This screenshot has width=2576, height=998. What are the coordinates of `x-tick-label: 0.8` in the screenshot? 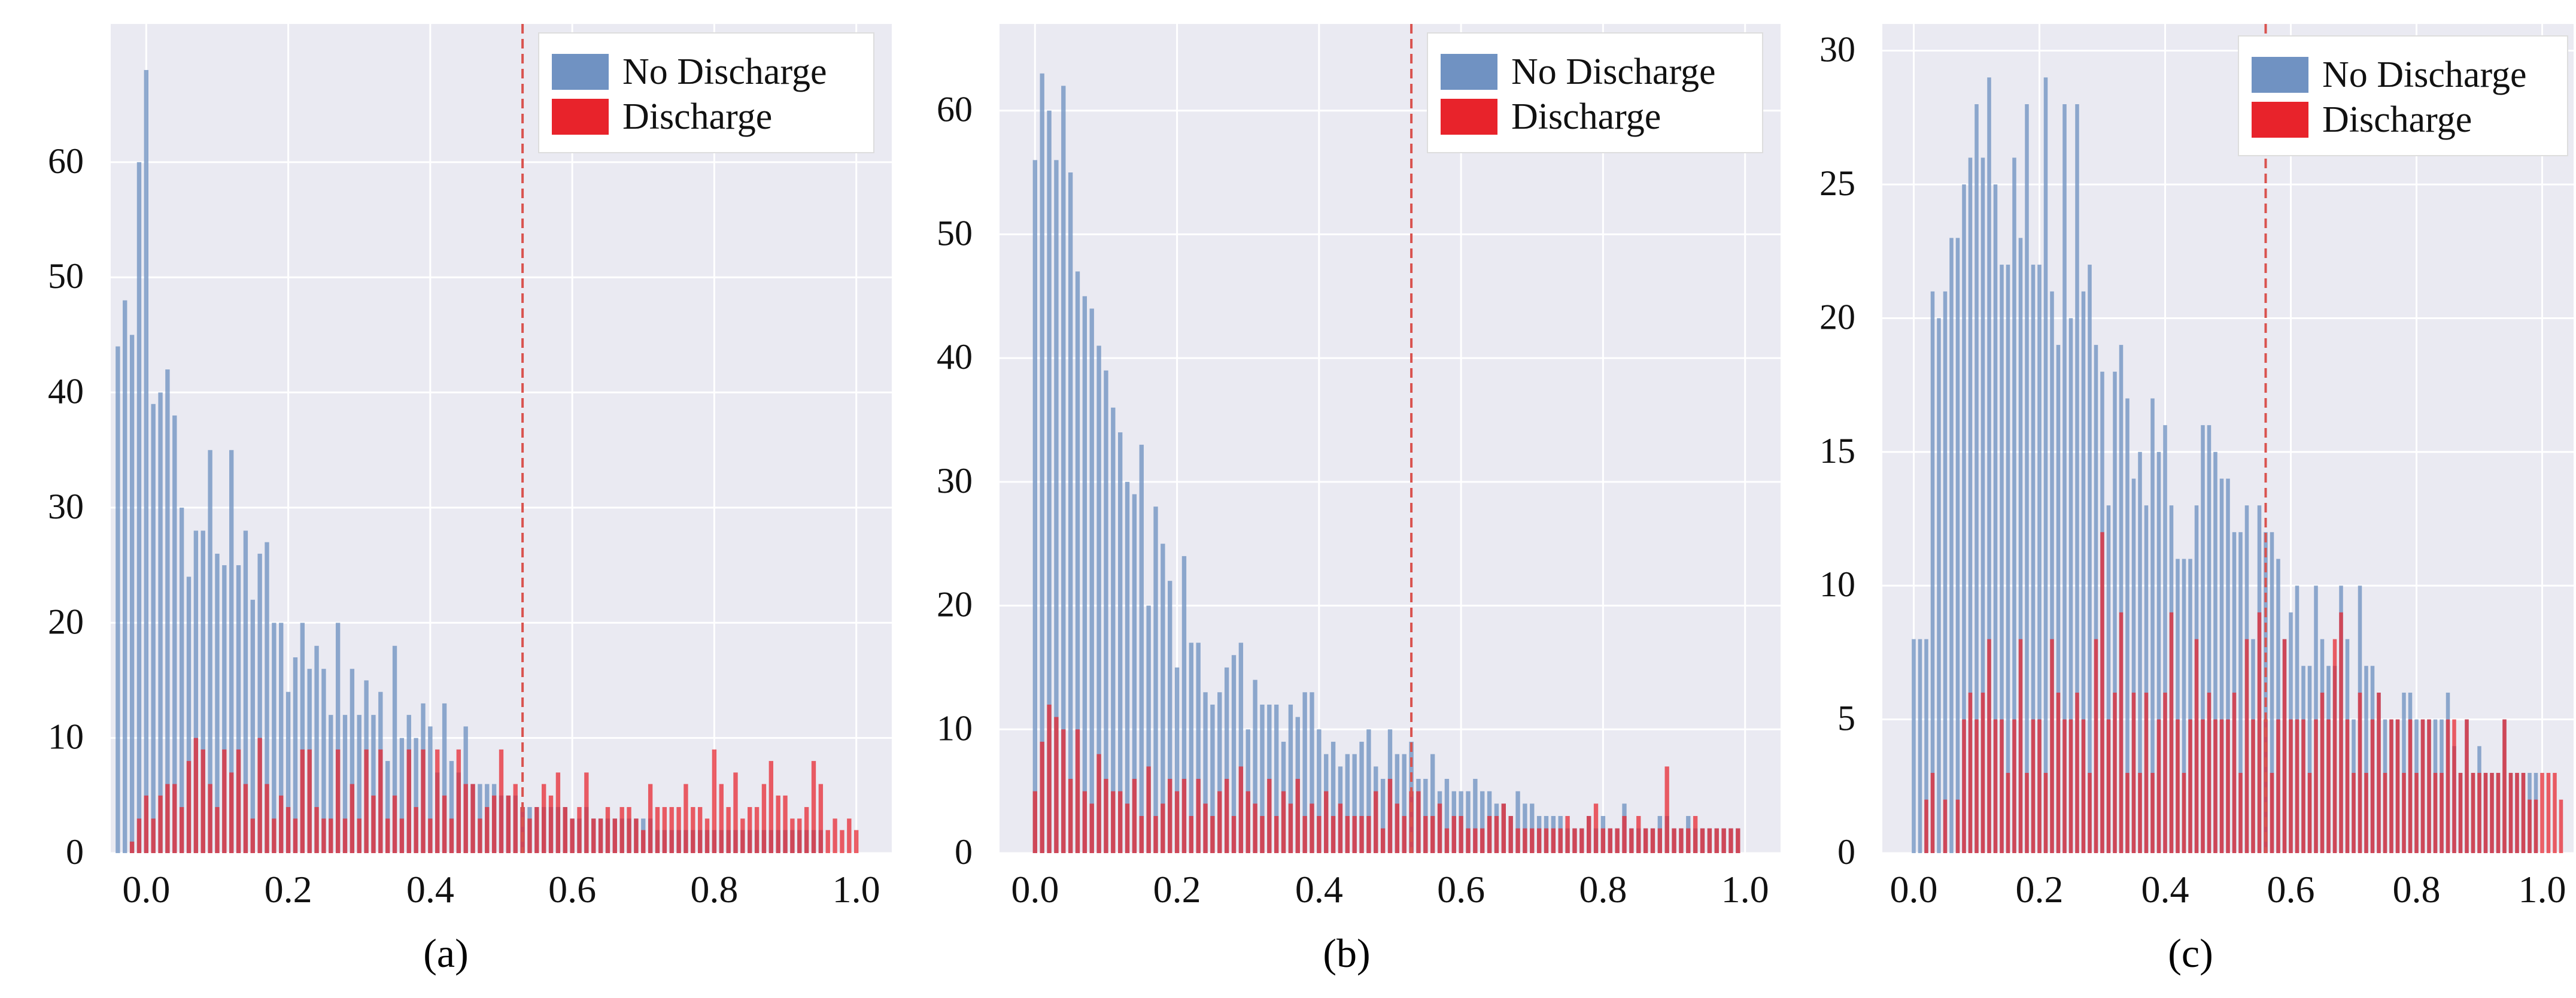 It's located at (1603, 889).